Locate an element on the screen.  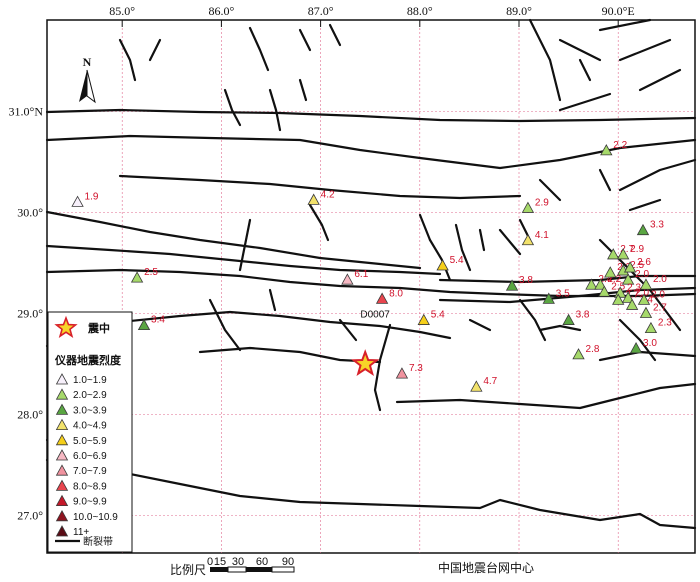
station: 2.4 is located at coordinates (599, 282).